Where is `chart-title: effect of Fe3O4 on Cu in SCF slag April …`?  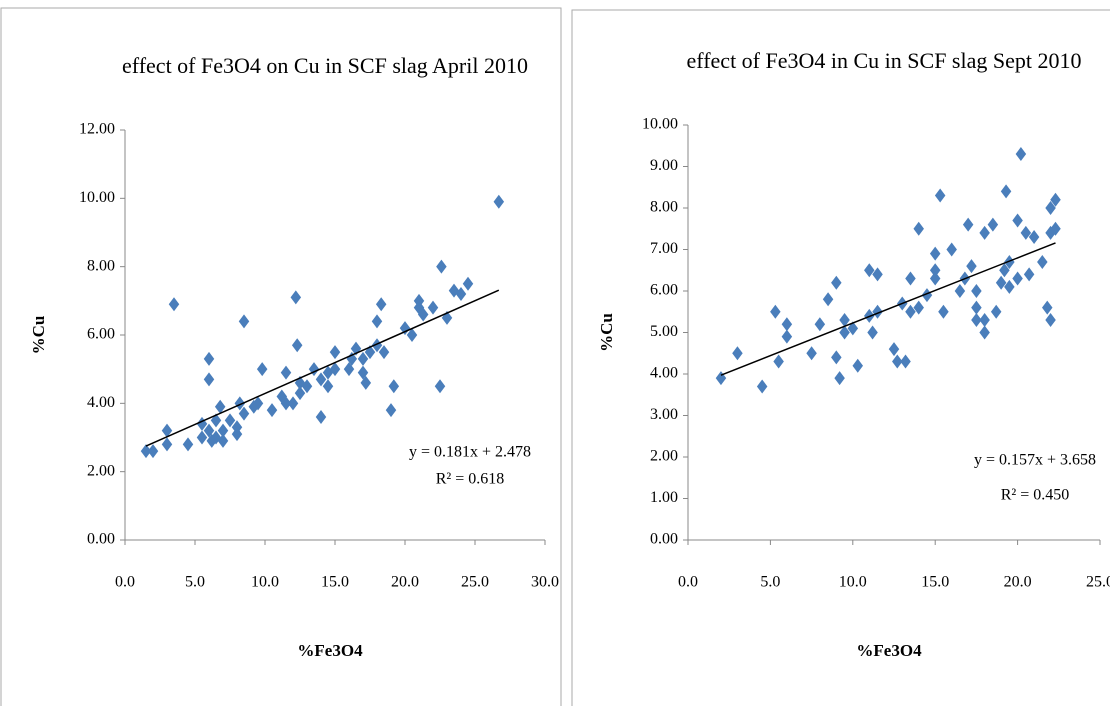 chart-title: effect of Fe3O4 on Cu in SCF slag April … is located at coordinates (325, 65).